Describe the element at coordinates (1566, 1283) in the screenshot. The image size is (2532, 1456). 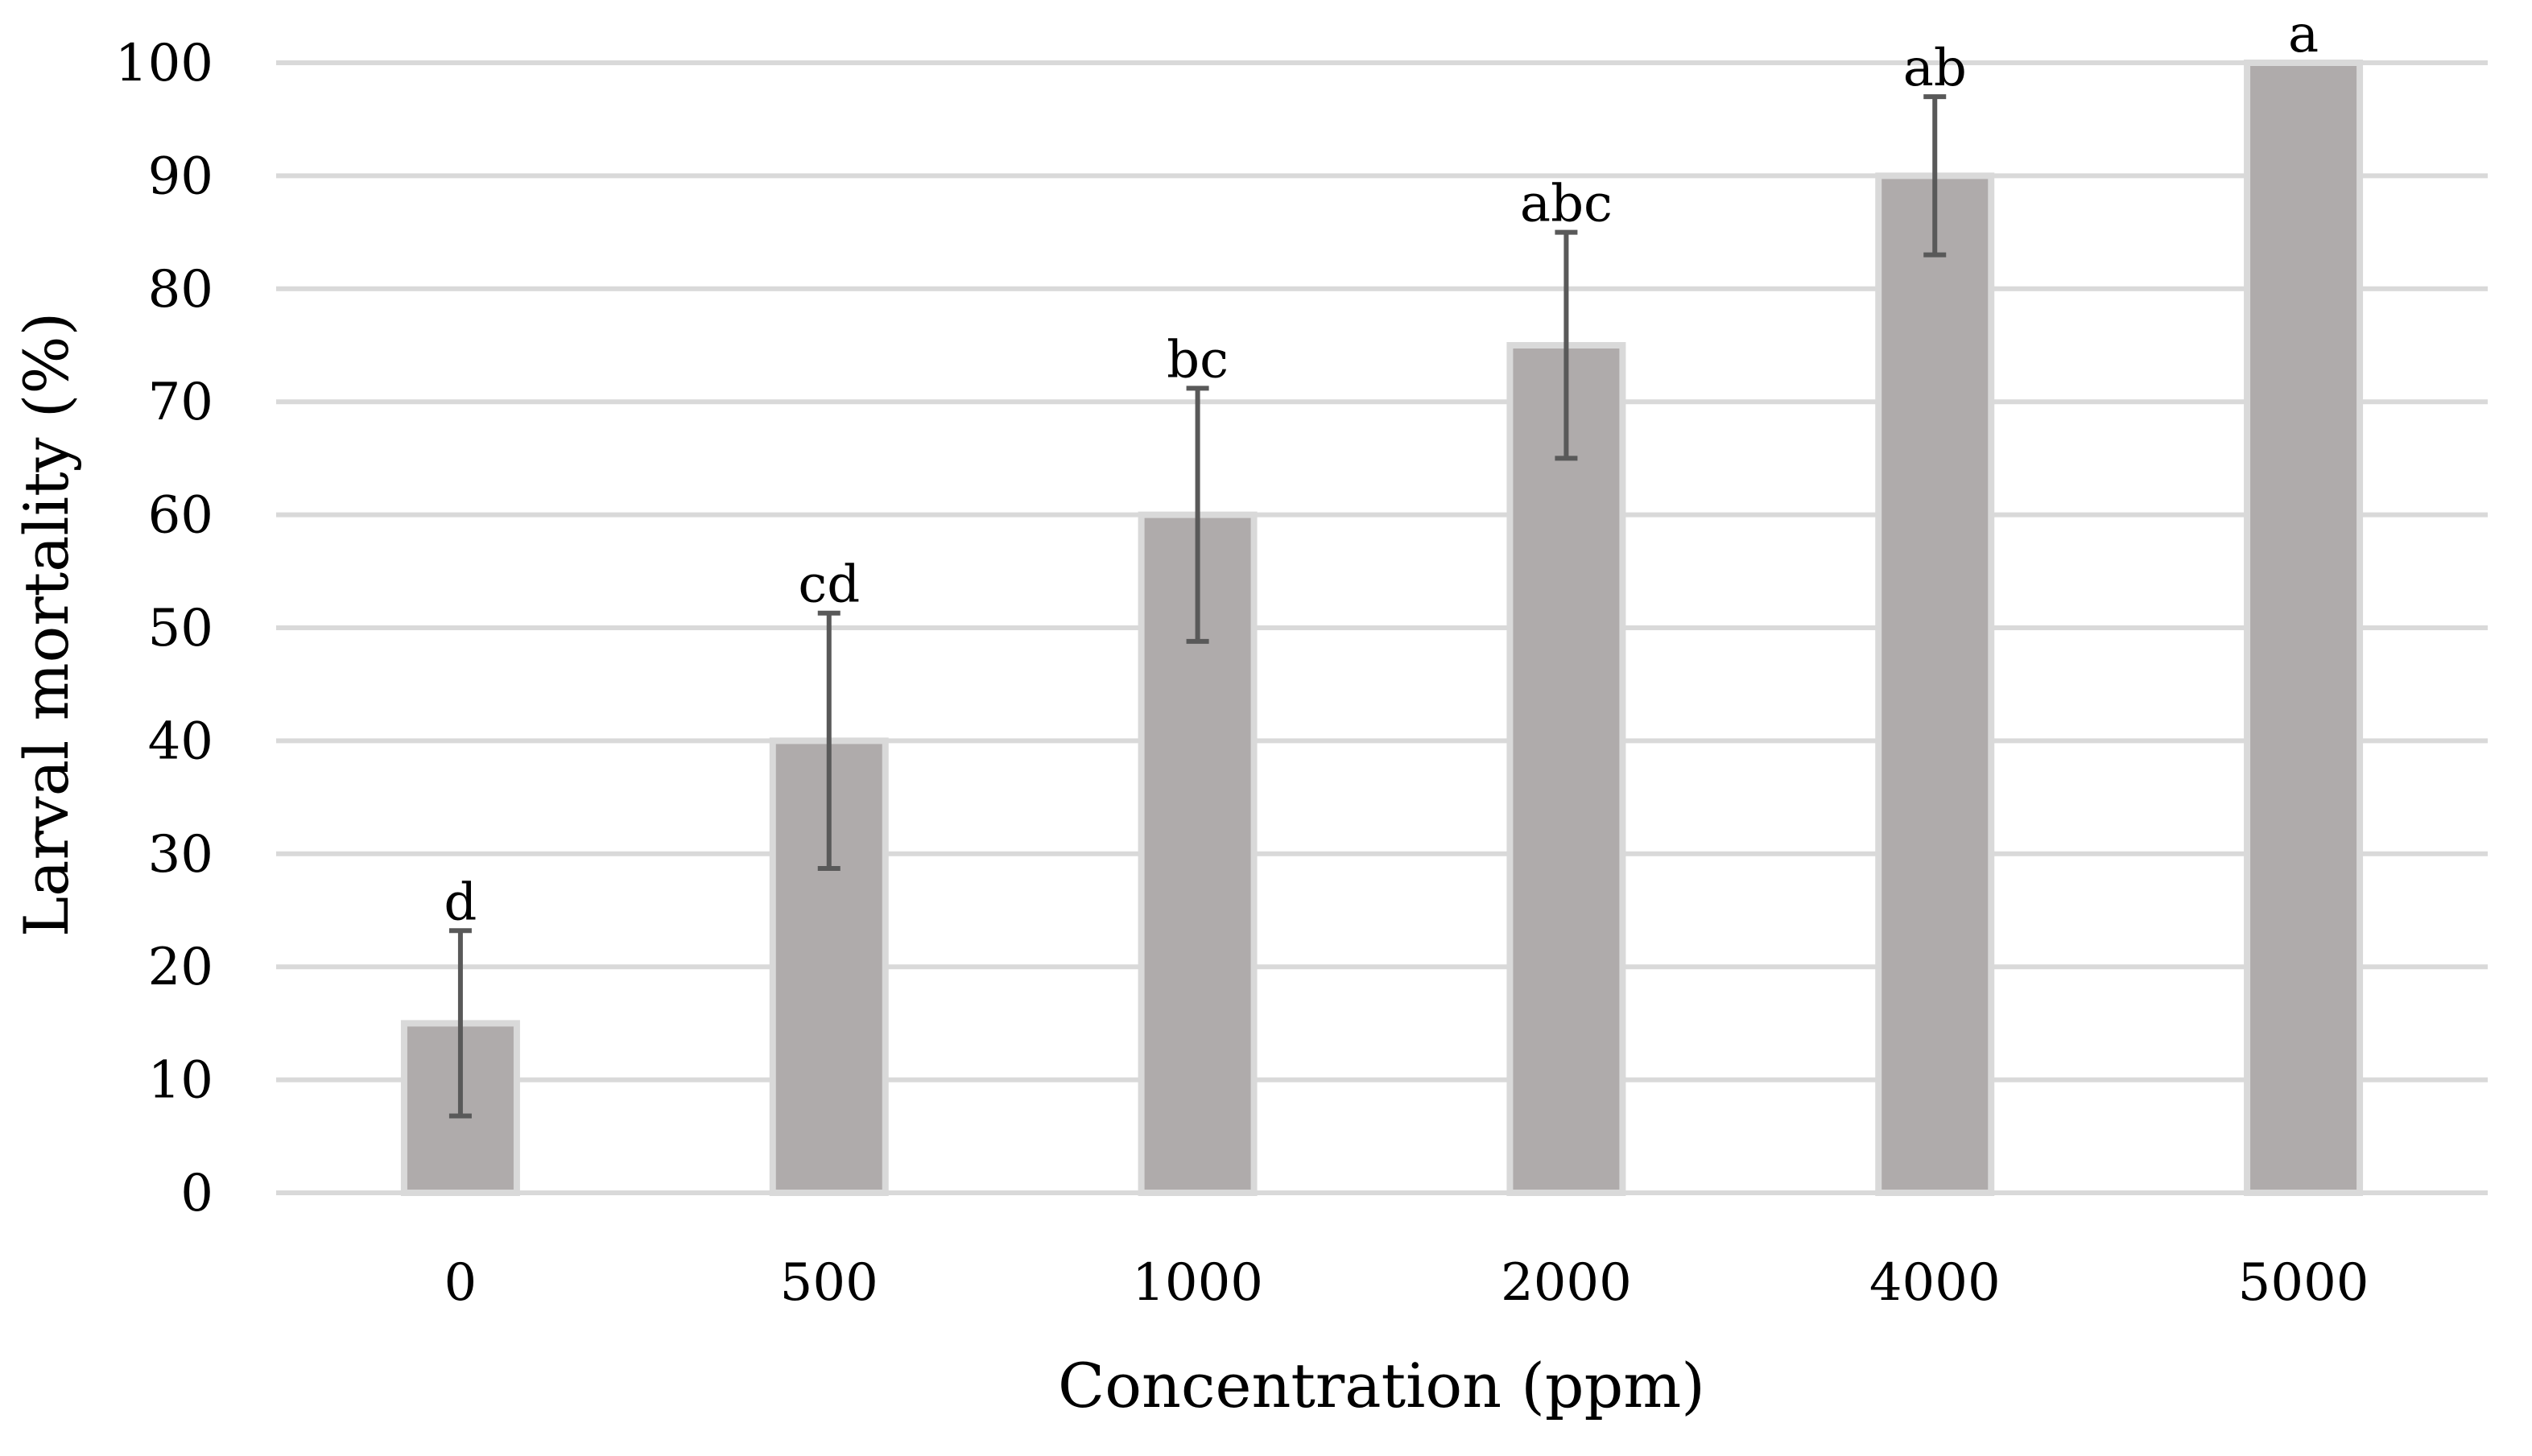
I see `x-tick-label: 2000` at that location.